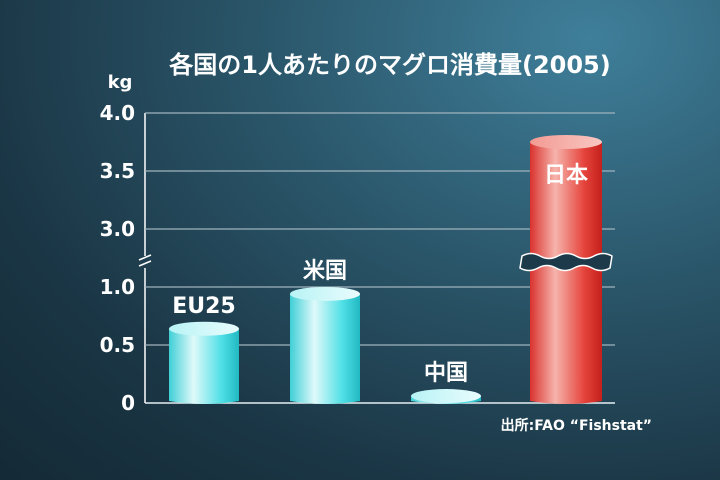 The image size is (720, 480). I want to click on bar-category-label: 中国, so click(446, 373).